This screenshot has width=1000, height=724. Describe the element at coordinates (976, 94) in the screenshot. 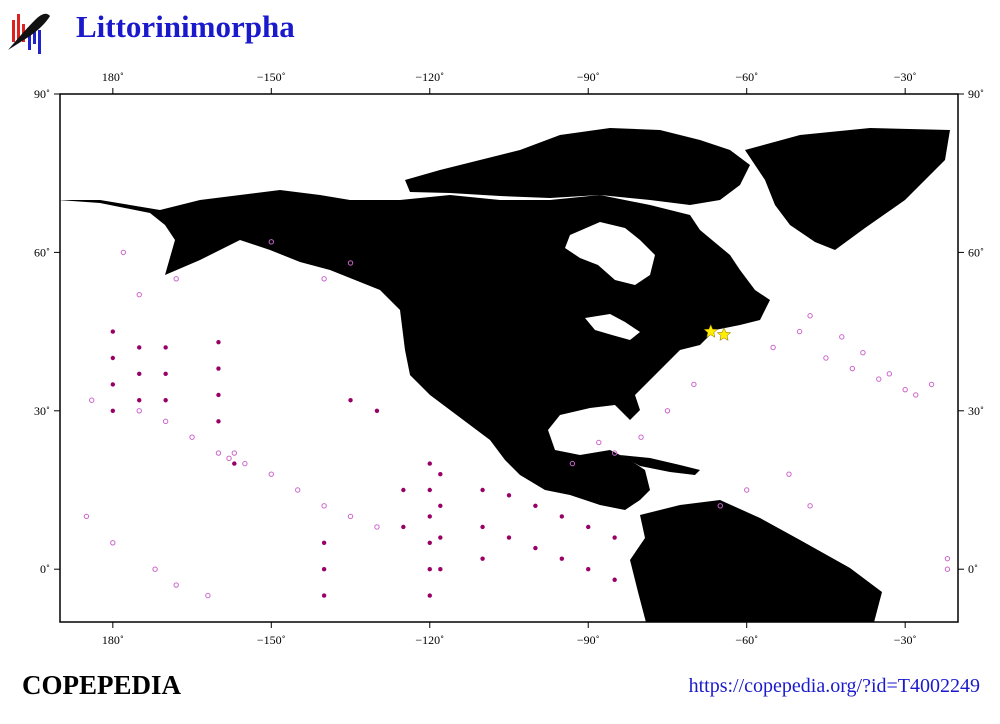

I see `y-tick-label: 90˚` at that location.